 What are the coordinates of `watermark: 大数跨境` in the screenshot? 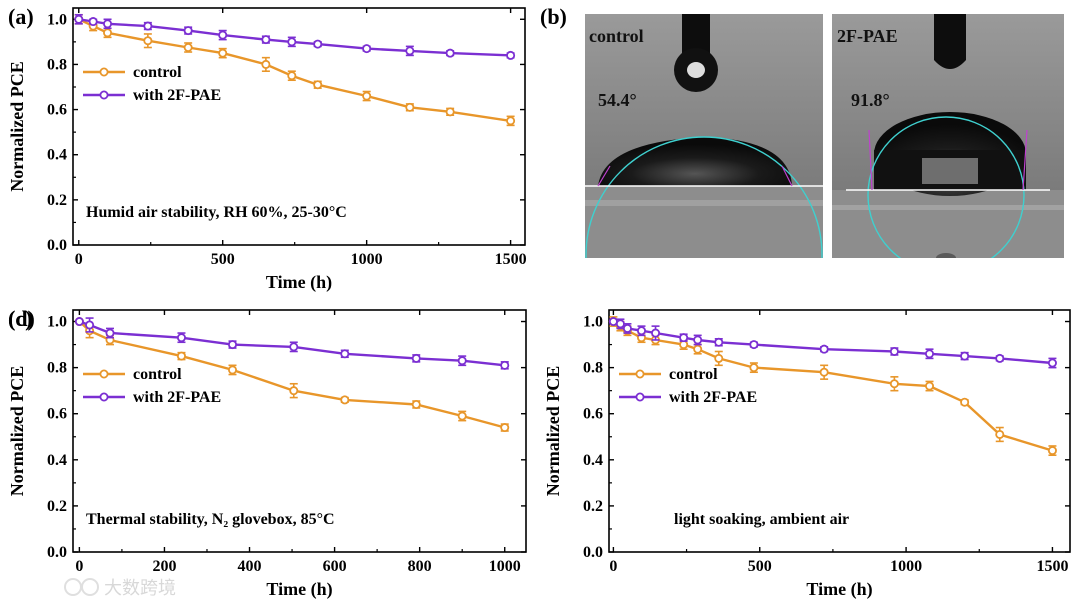 It's located at (120, 588).